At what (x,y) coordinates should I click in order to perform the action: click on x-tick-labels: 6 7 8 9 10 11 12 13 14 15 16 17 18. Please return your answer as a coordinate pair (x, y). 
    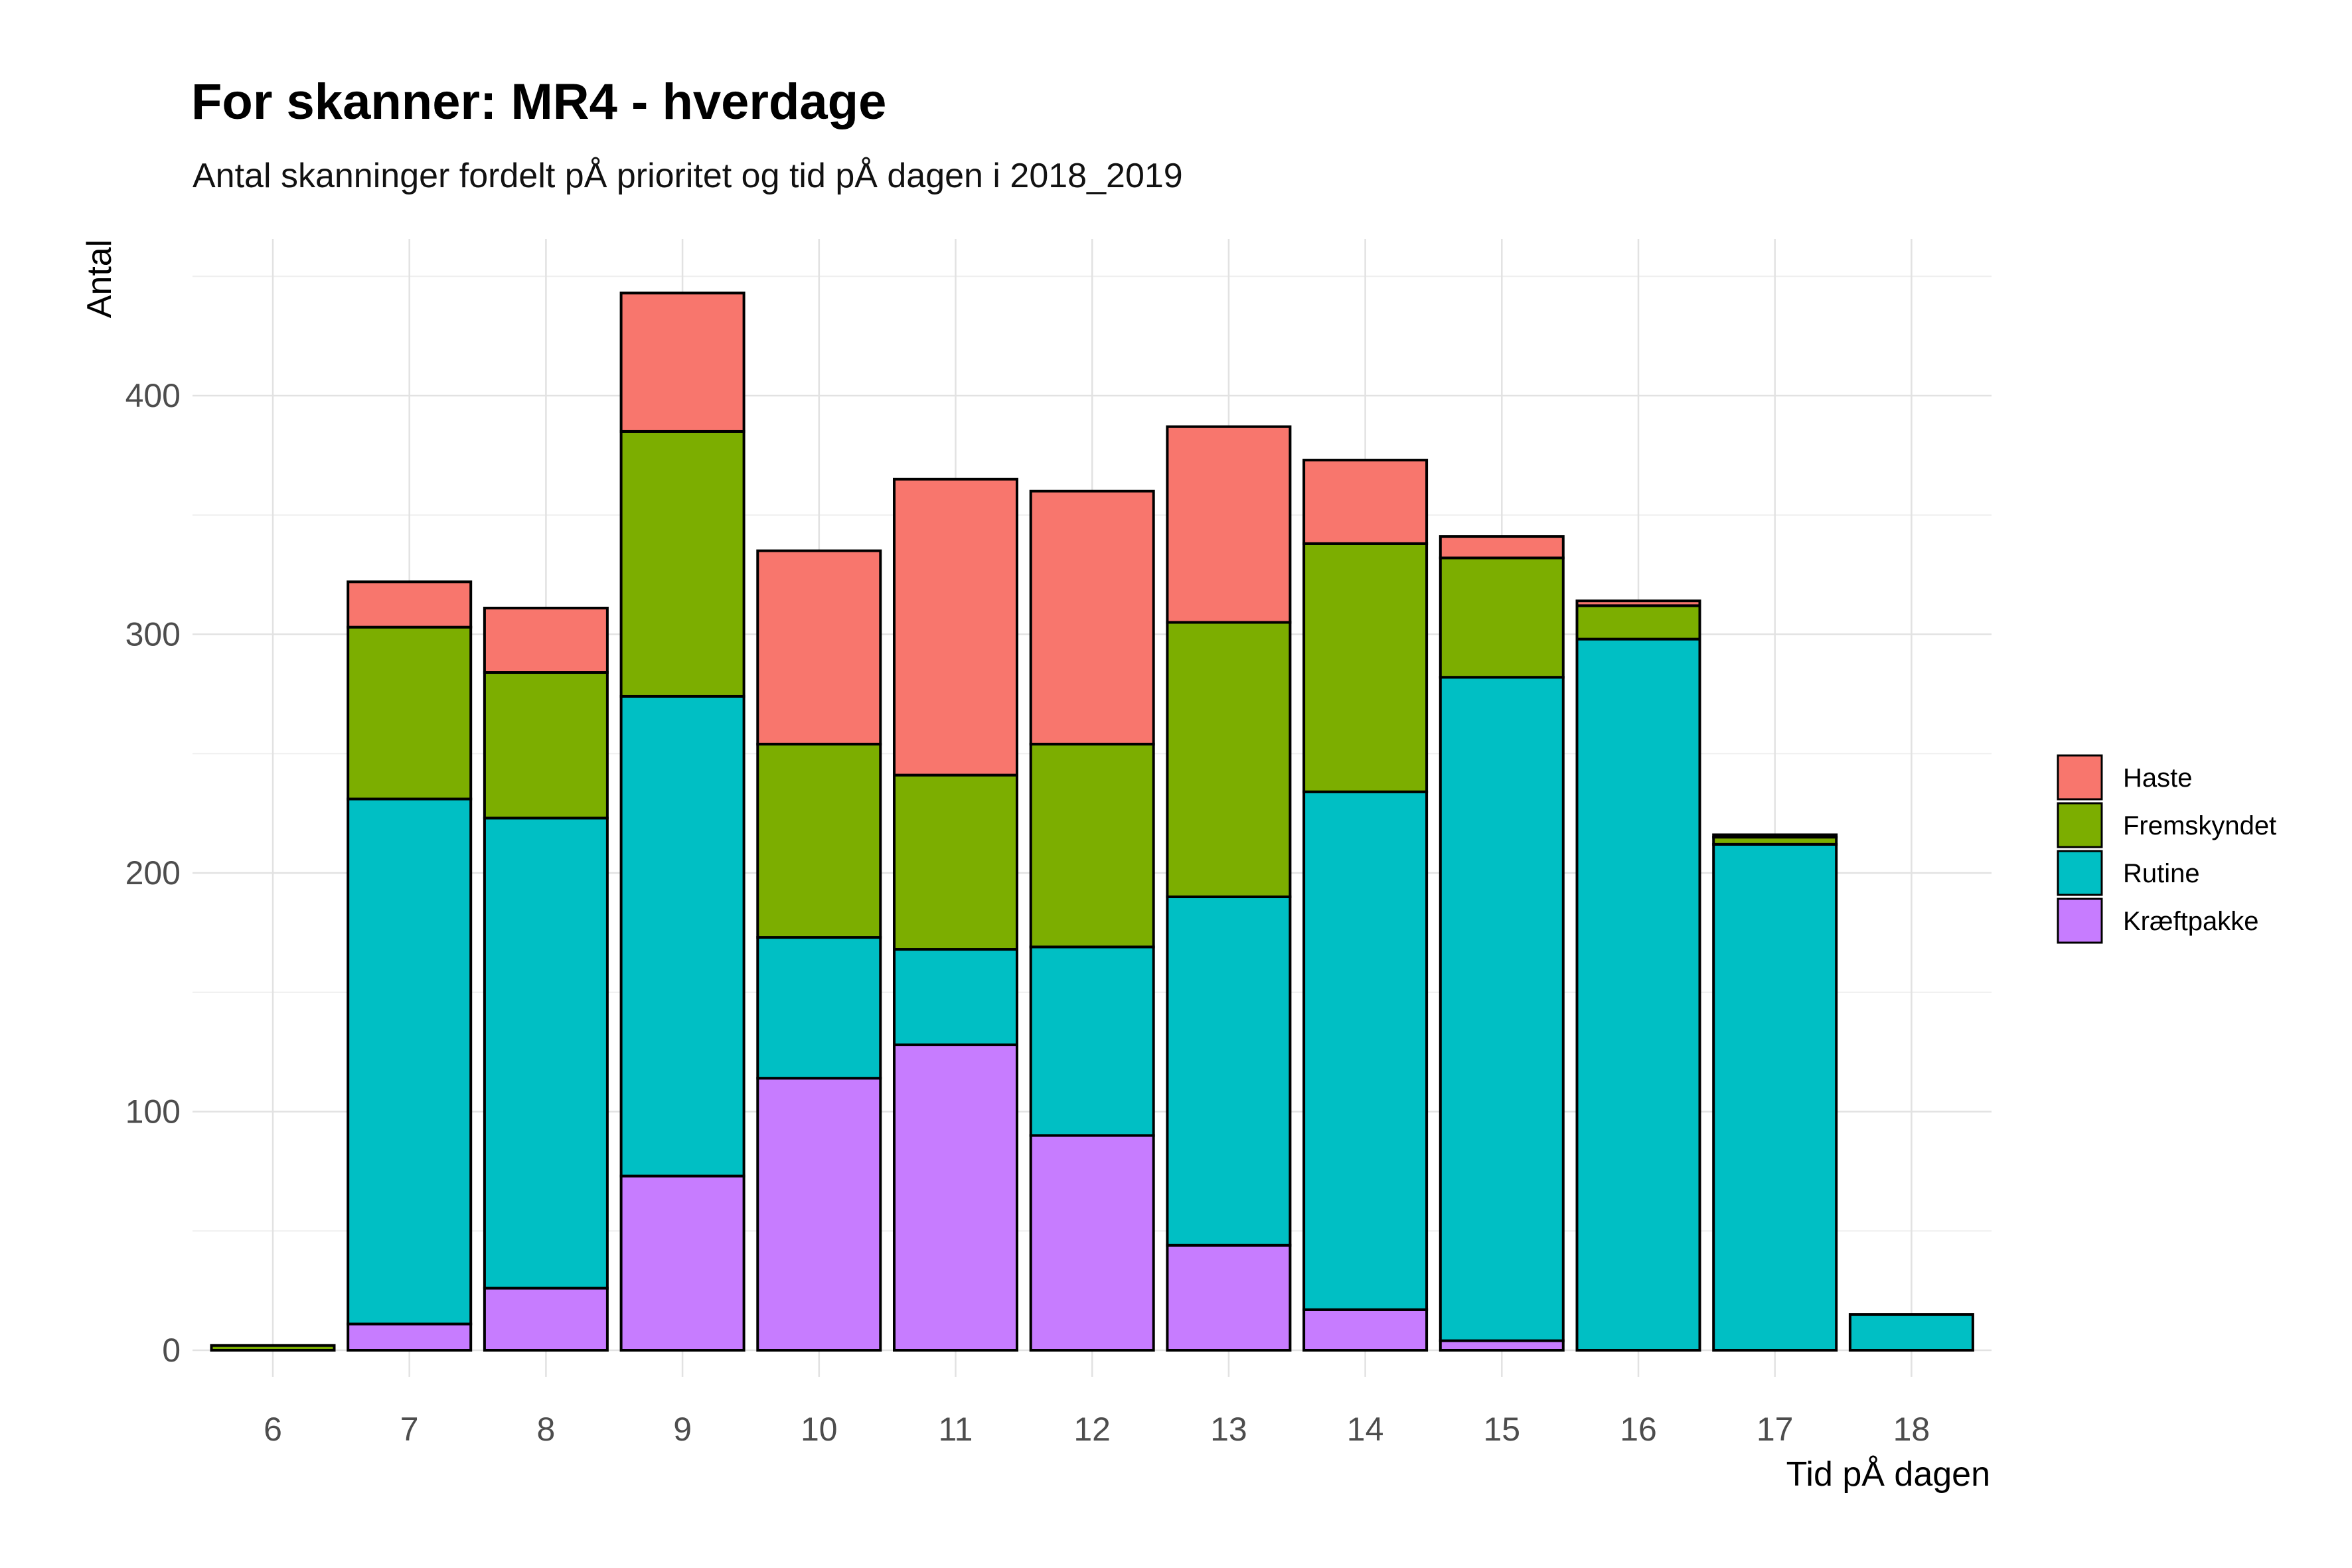
    Looking at the image, I should click on (1097, 1430).